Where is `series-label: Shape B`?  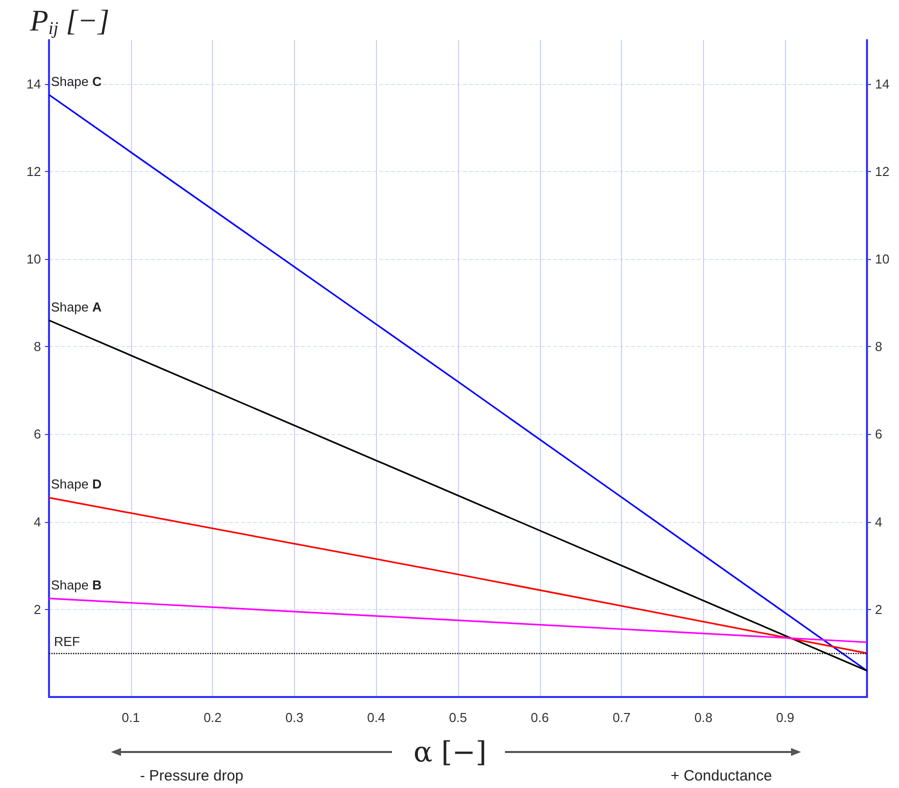 series-label: Shape B is located at coordinates (76, 584).